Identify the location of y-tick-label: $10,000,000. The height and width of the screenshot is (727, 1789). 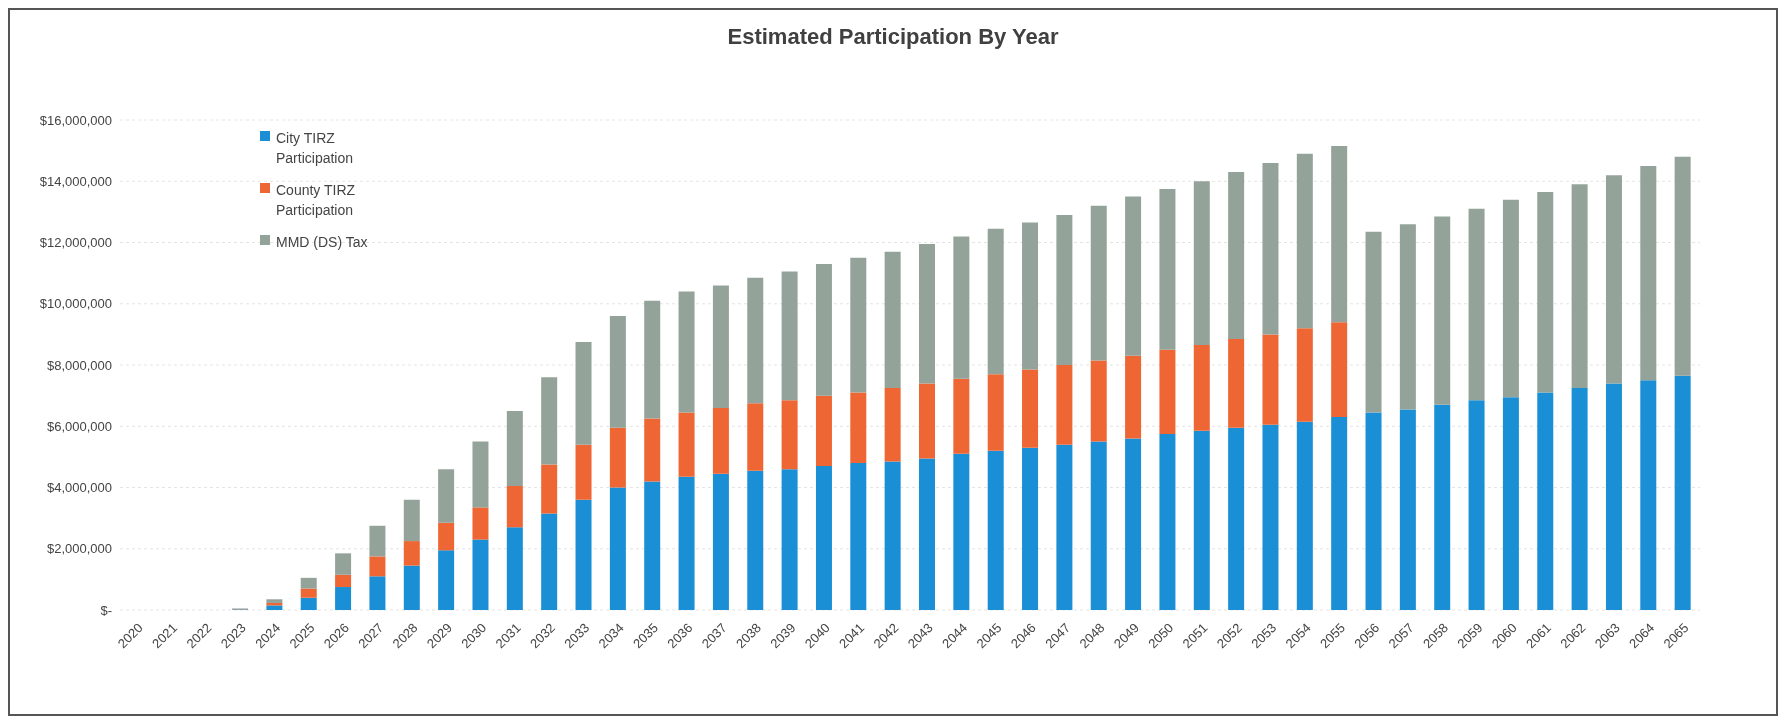
(75, 304).